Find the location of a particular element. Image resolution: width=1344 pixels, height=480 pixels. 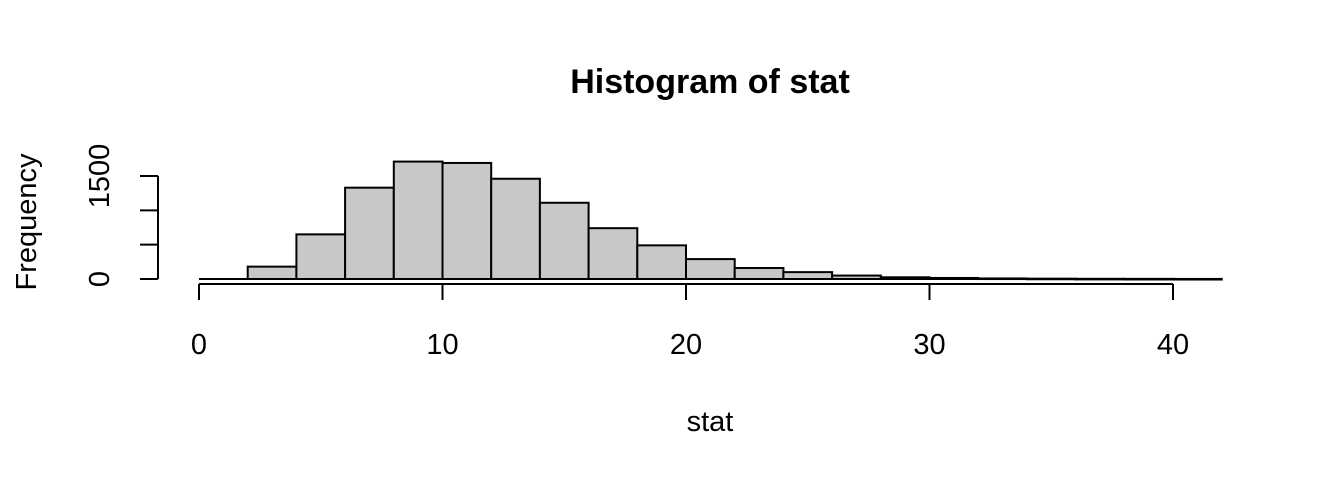

x-axis-label: stat is located at coordinates (710, 422).